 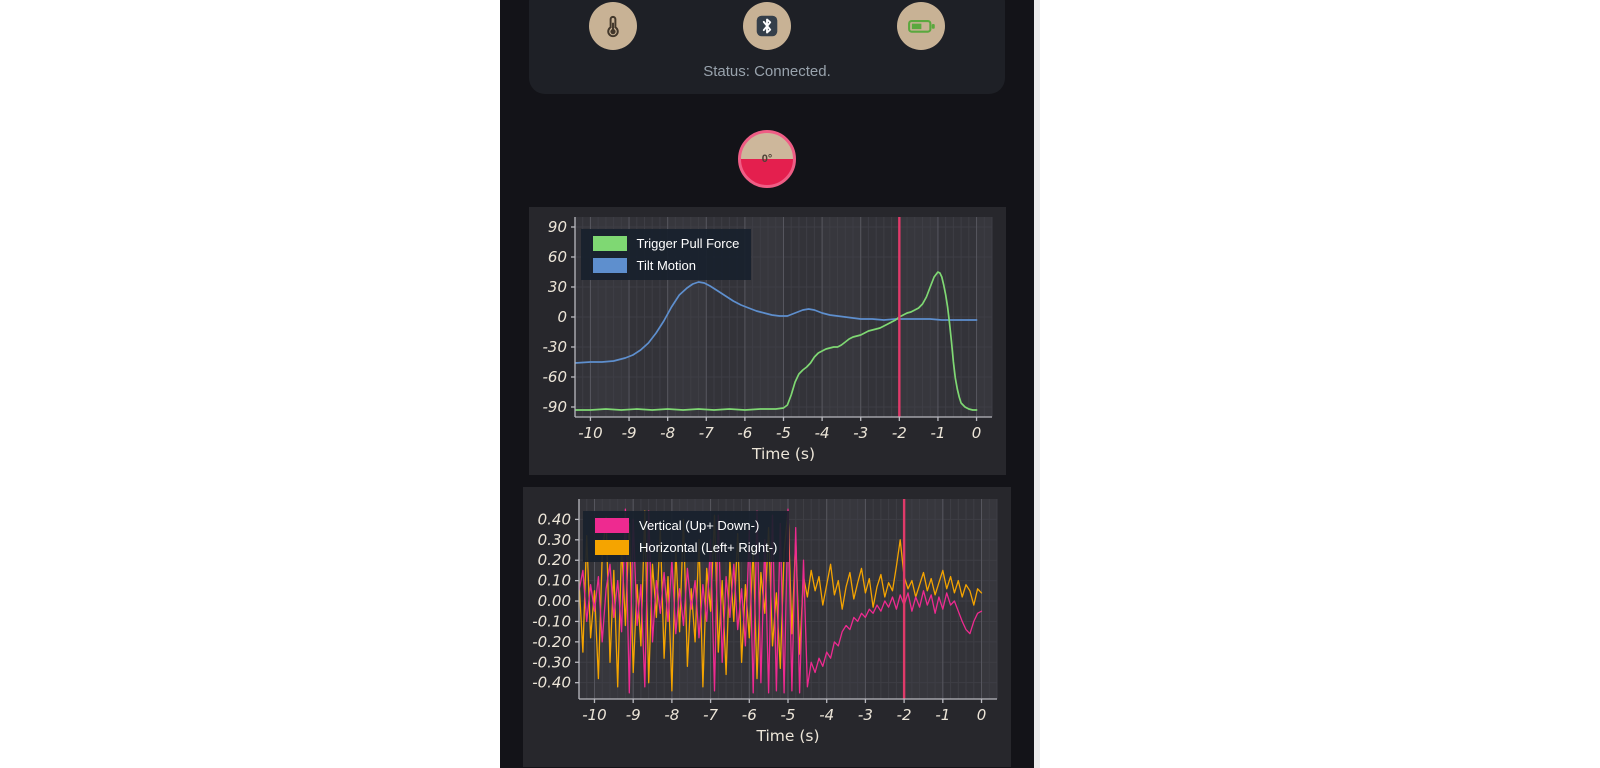 I want to click on tilt-dial-value: 0°, so click(x=767, y=159).